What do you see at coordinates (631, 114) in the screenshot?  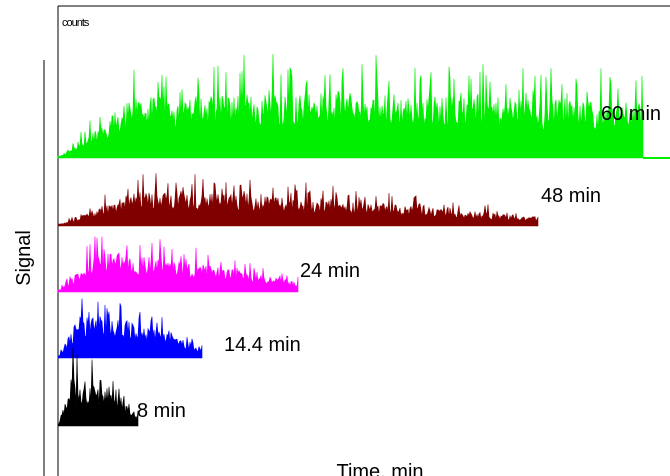 I see `trace-label: 60 min` at bounding box center [631, 114].